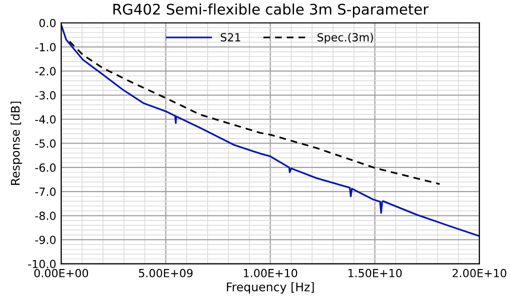 The height and width of the screenshot is (305, 510). I want to click on y-tick-label: -6.0, so click(45, 167).